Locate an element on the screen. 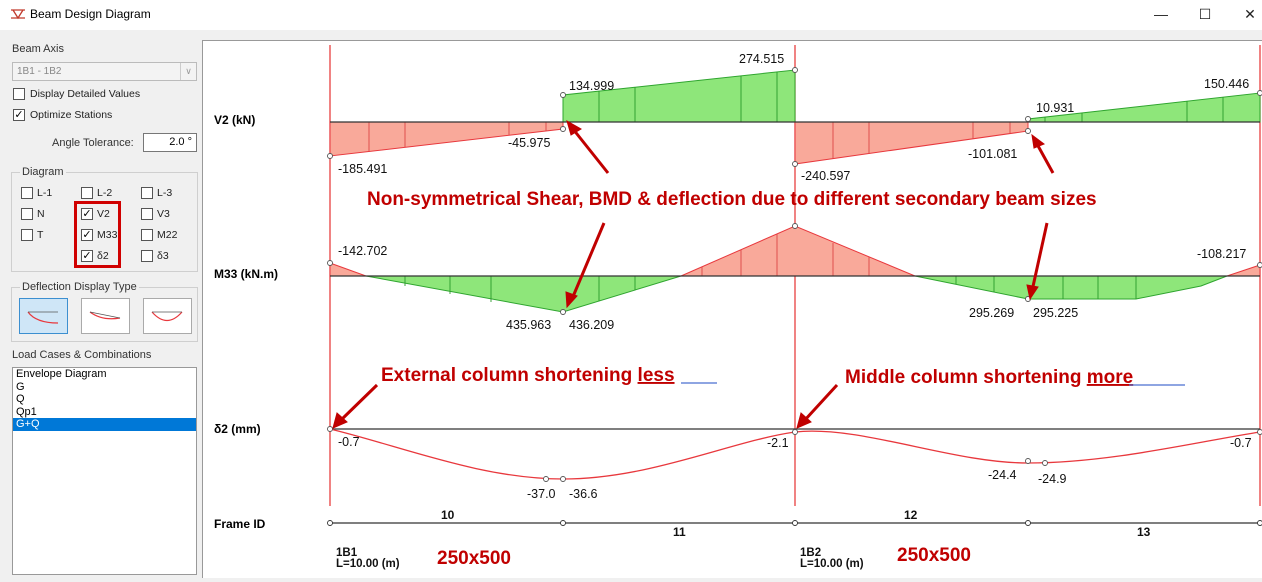  list-item-selected: G+Q is located at coordinates (104, 424).